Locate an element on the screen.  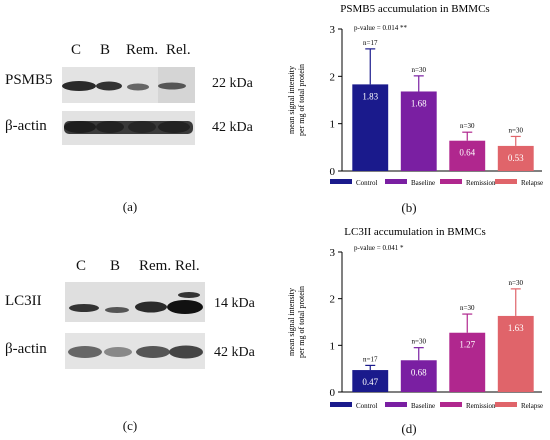
value-label: 1.83 is located at coordinates (370, 96).